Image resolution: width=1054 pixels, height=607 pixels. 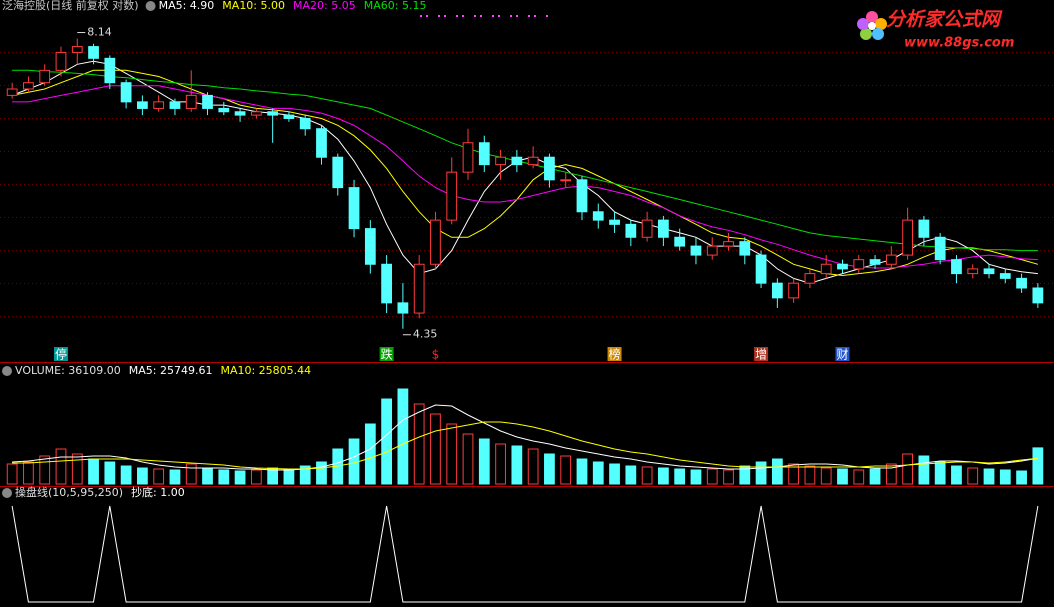 I want to click on event-label: 财, so click(x=842, y=355).